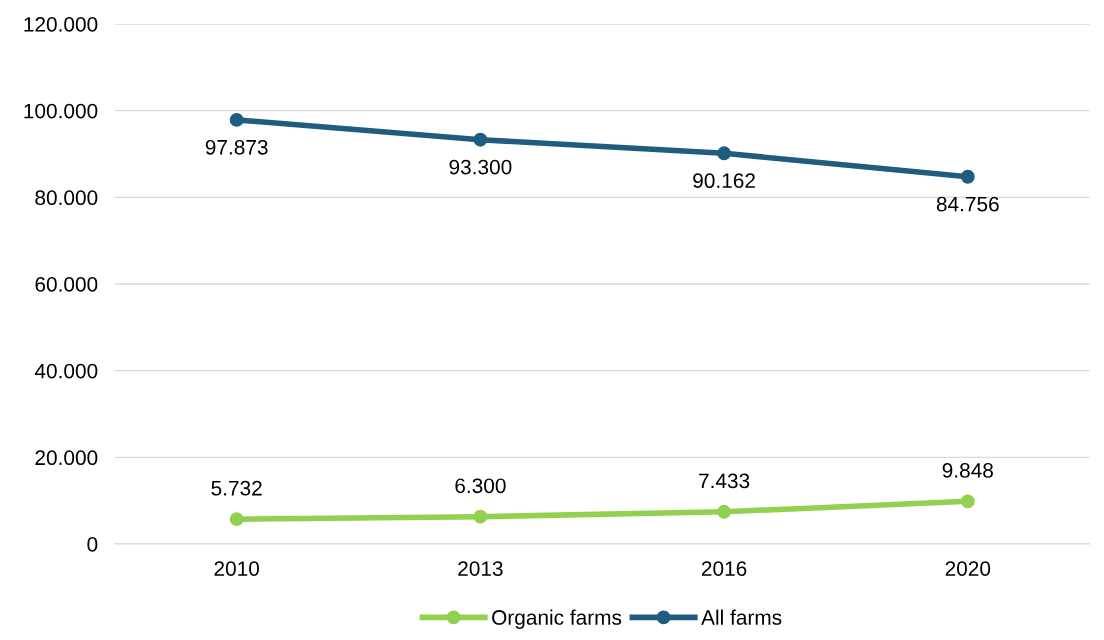  Describe the element at coordinates (967, 470) in the screenshot. I see `data-label: 9.848` at that location.